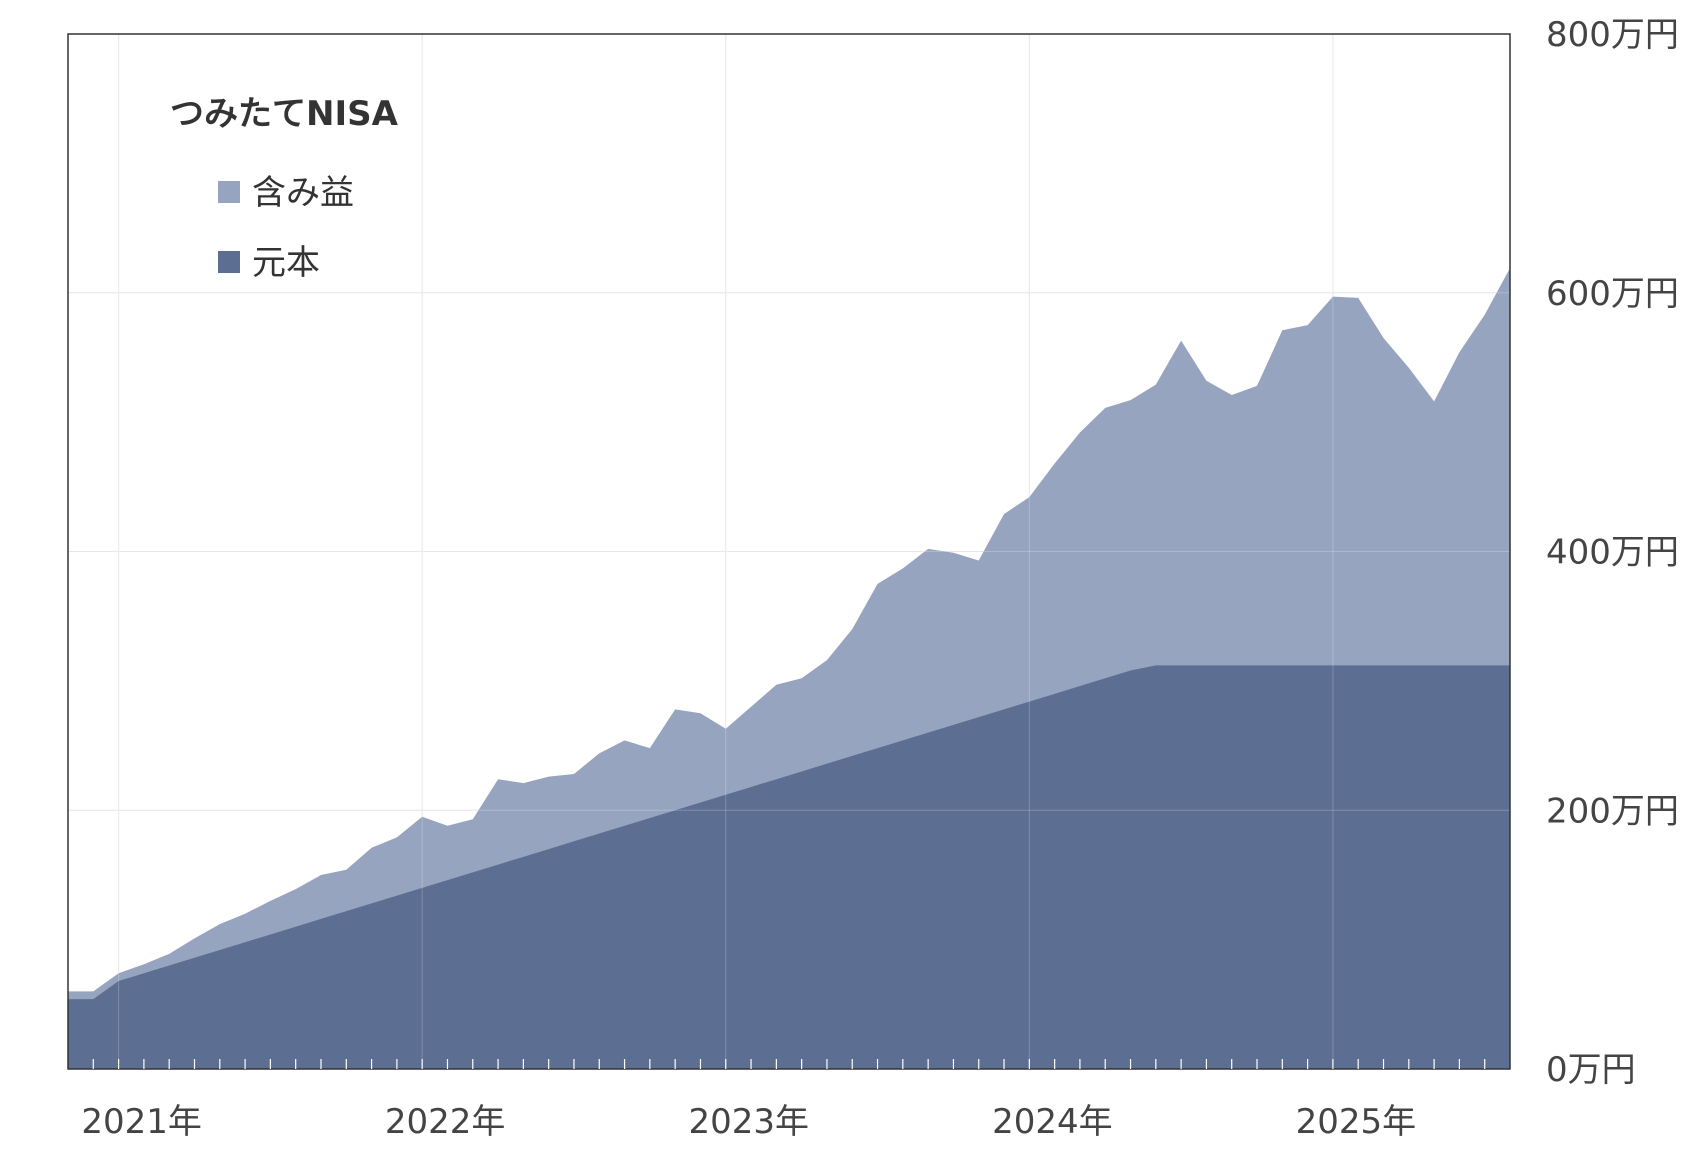  Describe the element at coordinates (748, 1122) in the screenshot. I see `x-tick-label: 2023年` at that location.